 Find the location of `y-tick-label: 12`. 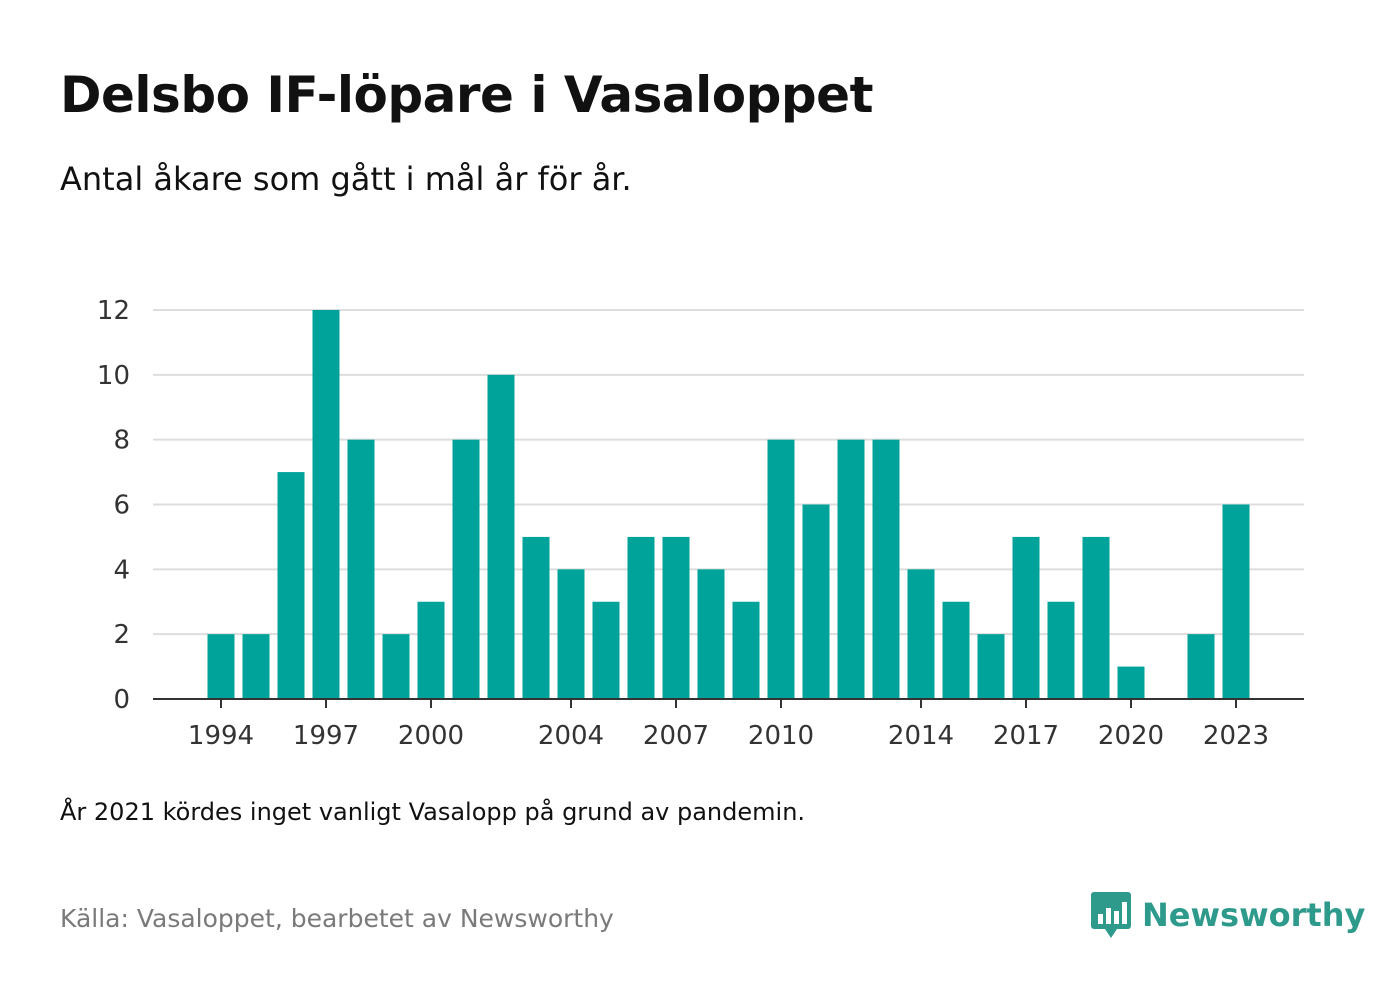

y-tick-label: 12 is located at coordinates (113, 311).